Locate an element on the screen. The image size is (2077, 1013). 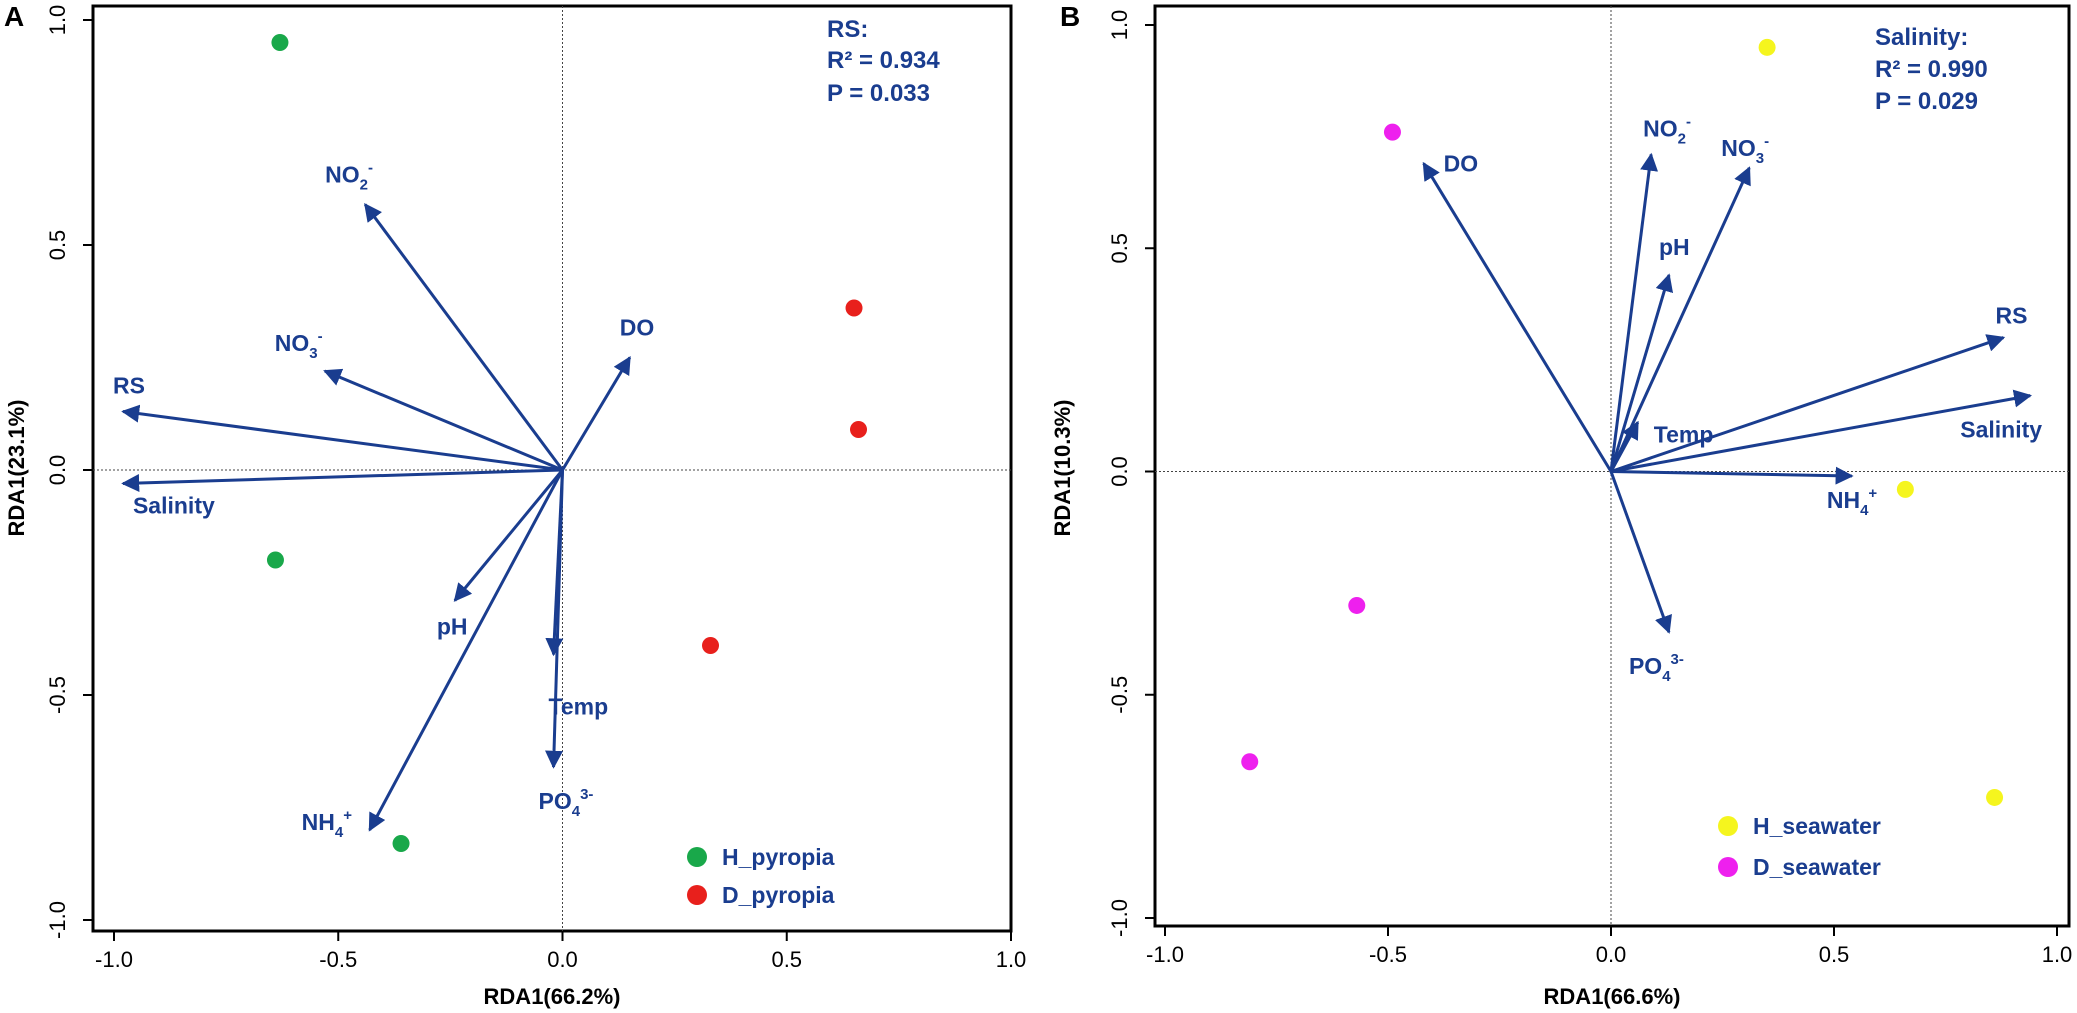
stat-annotation: Salinity: R² = 0.990 P = 0.029 is located at coordinates (1931, 69).